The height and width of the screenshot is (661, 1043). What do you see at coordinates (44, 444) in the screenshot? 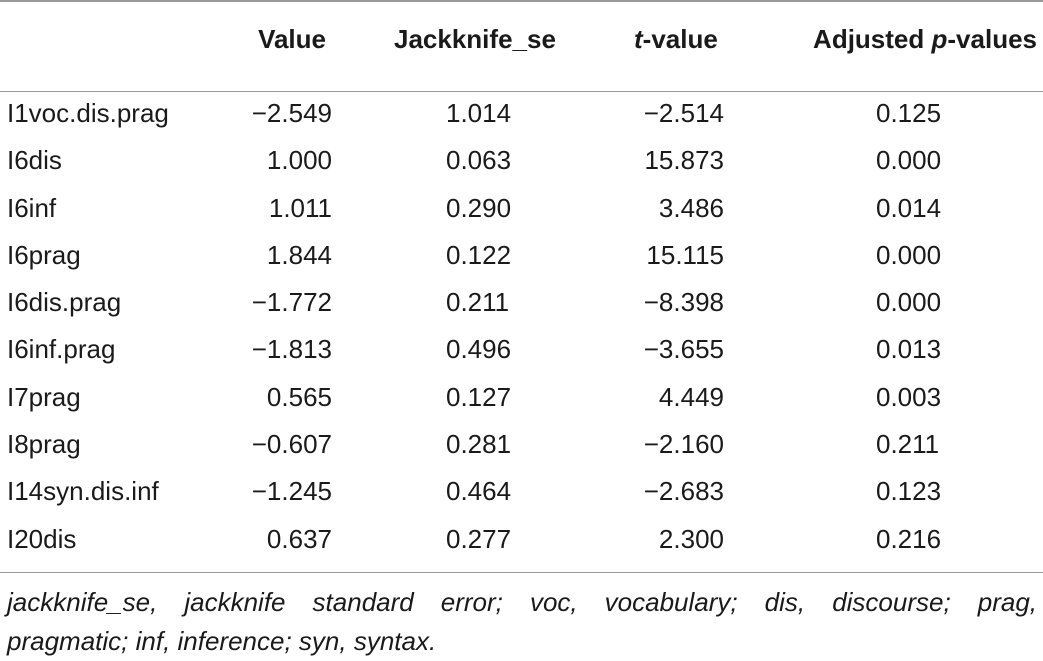
I see `row-name: I8prag` at bounding box center [44, 444].